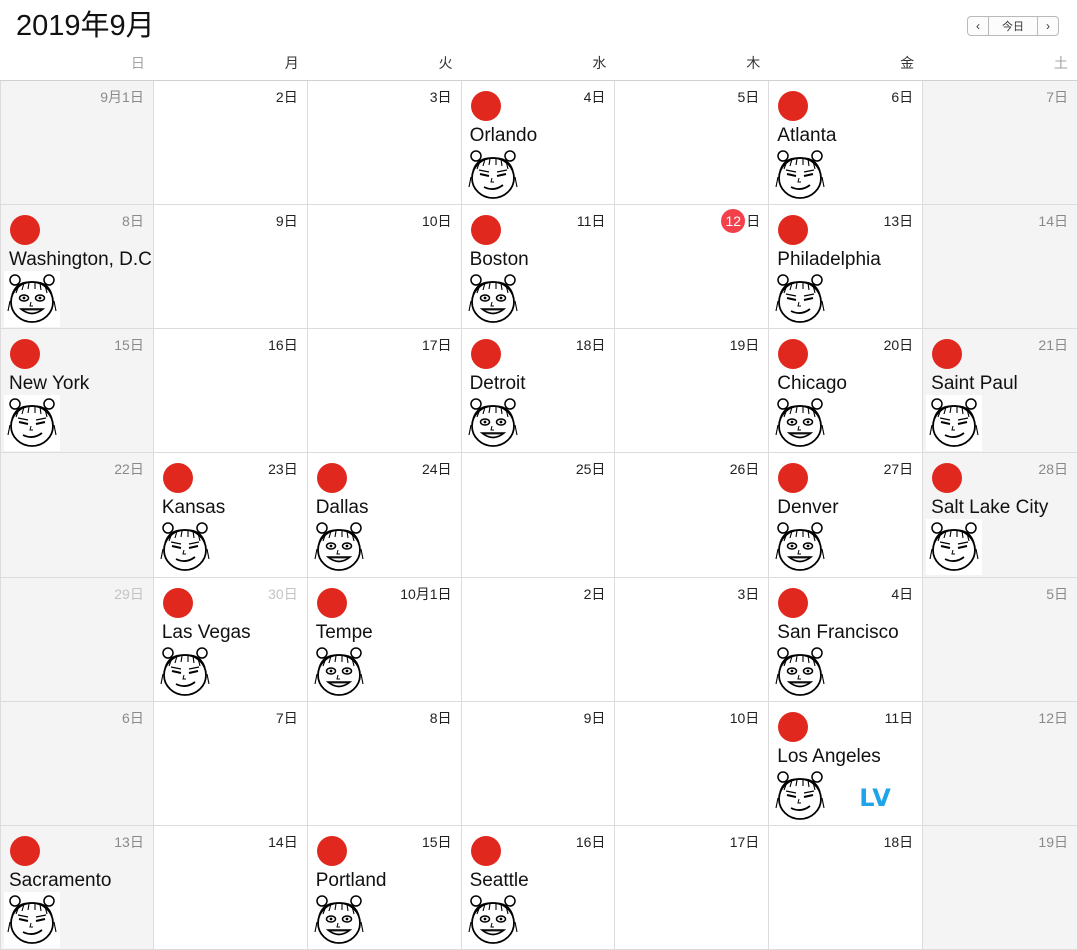  Describe the element at coordinates (77, 391) in the screenshot. I see `day-cell: 15日 New York` at that location.